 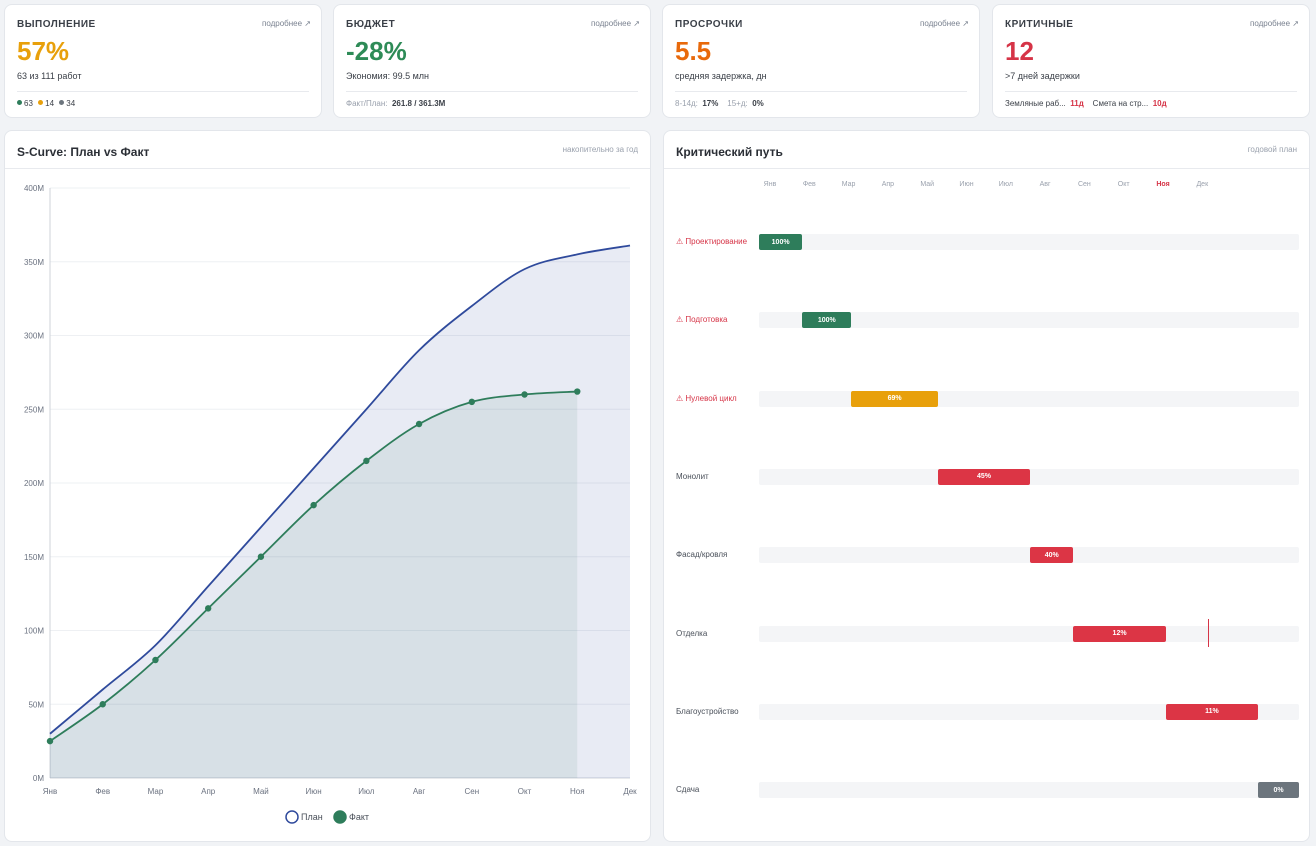 I want to click on legend-plan-label: План, so click(x=312, y=817).